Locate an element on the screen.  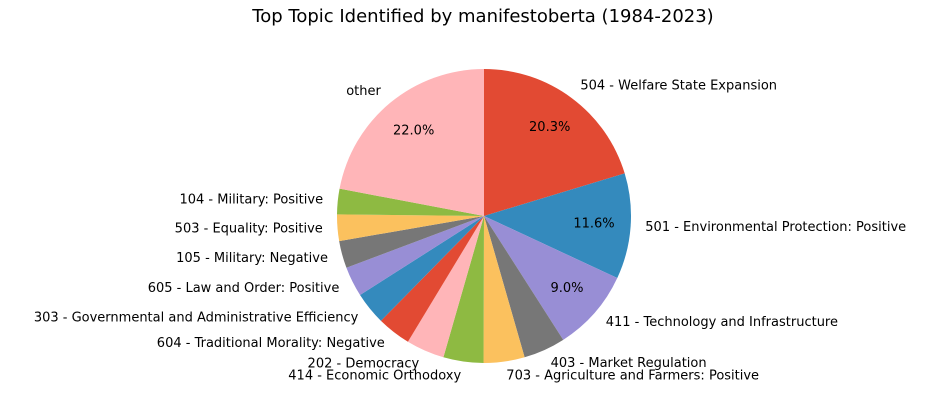
slice-percent-504-welfare-state-expansion: 20.3% is located at coordinates (549, 127).